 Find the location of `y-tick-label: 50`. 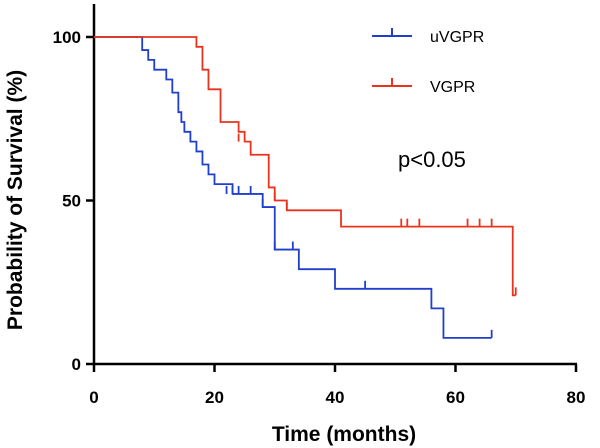

y-tick-label: 50 is located at coordinates (71, 201).